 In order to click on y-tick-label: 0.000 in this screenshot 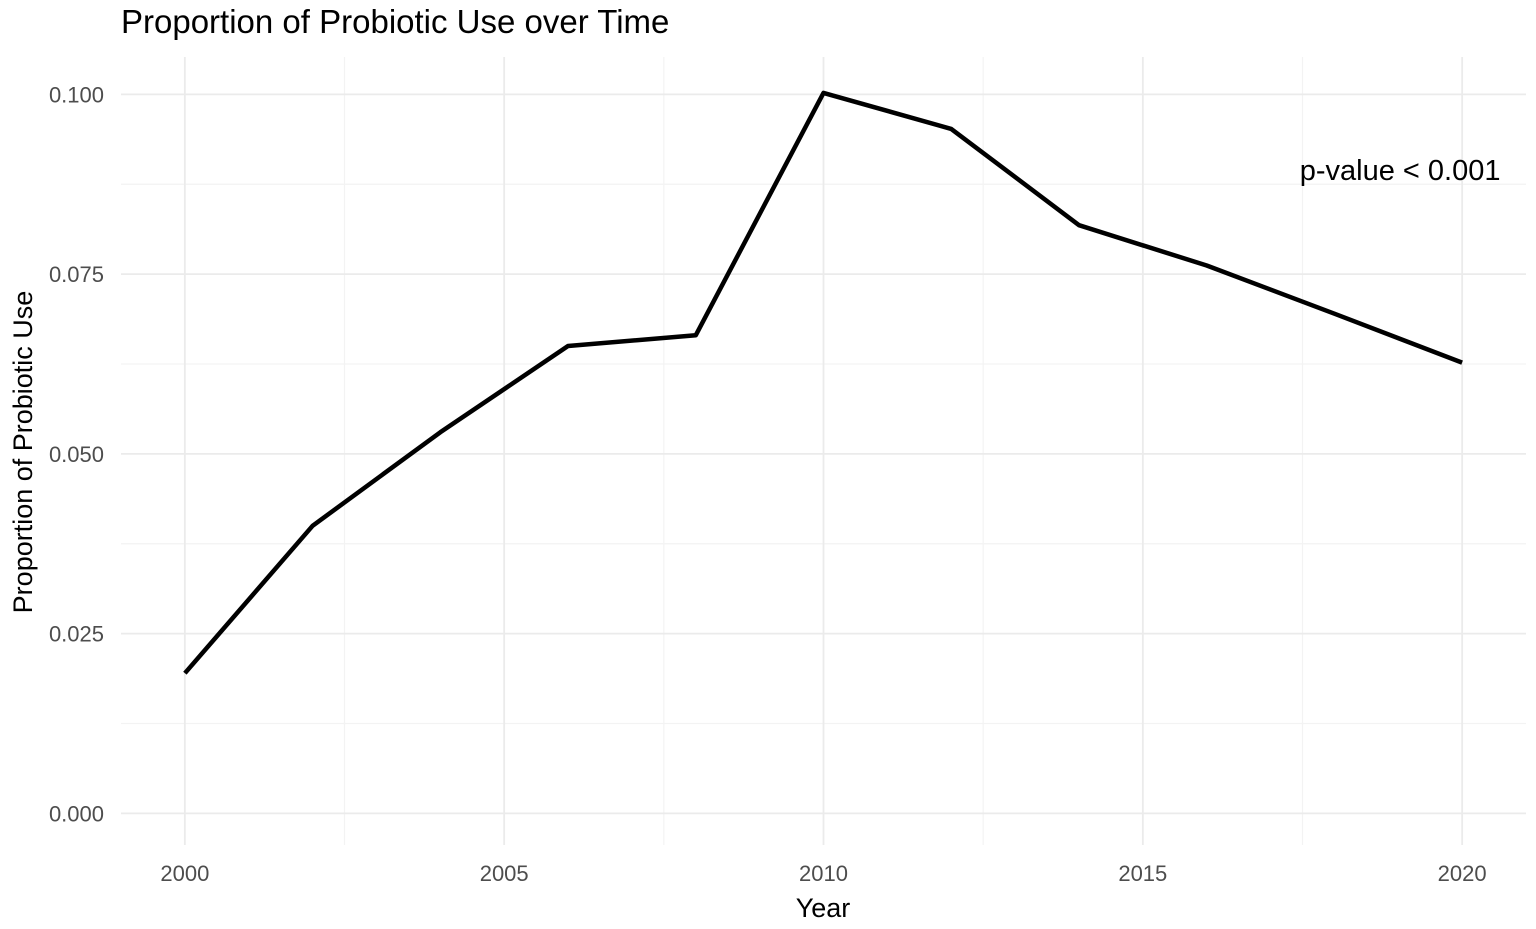, I will do `click(76, 813)`.